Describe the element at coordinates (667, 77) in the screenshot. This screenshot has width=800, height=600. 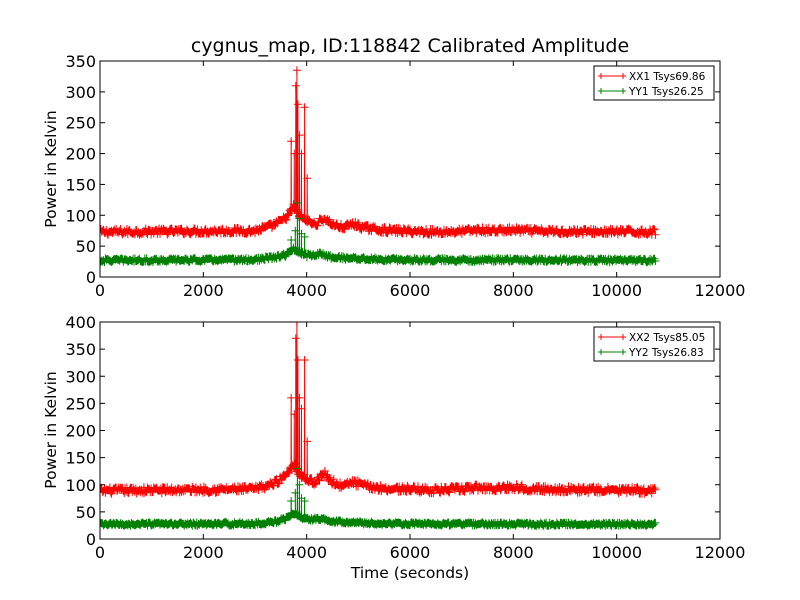
I see `legend-label: XX1 Tsys69.86` at that location.